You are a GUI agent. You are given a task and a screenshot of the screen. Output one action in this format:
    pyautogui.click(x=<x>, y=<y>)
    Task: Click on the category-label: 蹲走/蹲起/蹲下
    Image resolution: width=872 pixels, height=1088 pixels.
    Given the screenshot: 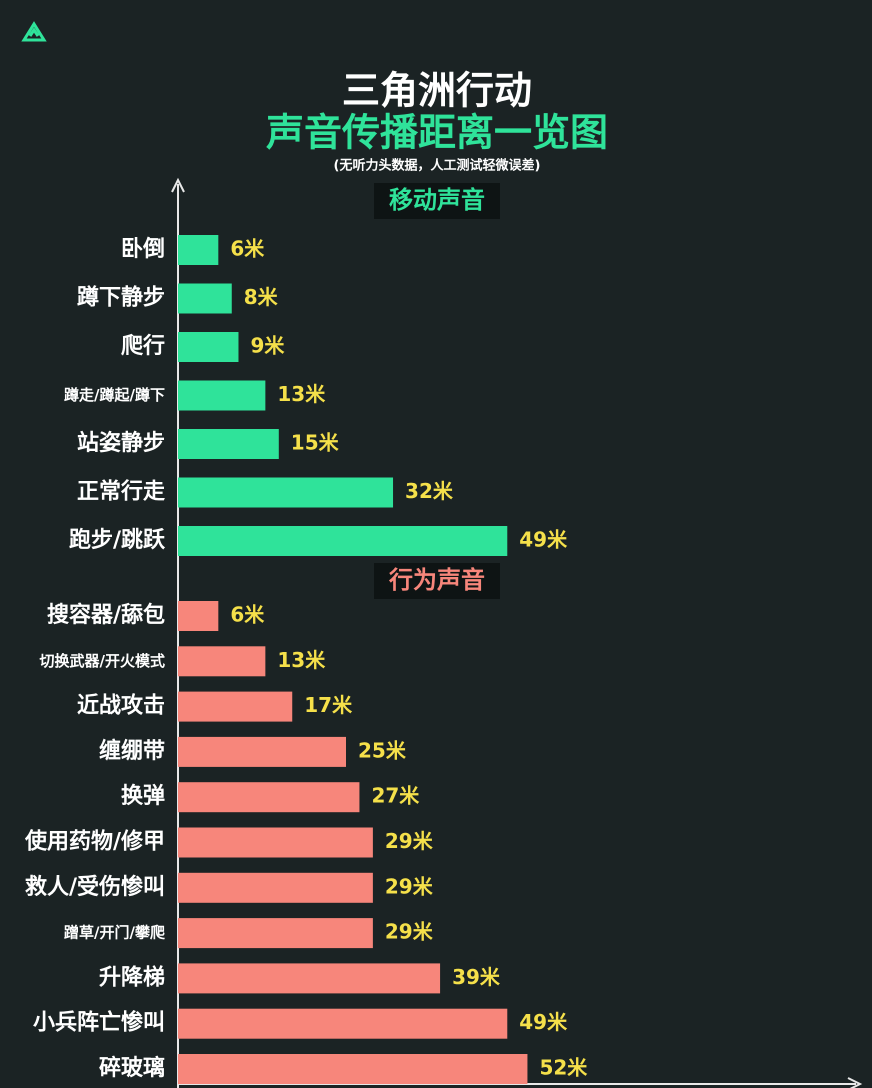 What is the action you would take?
    pyautogui.click(x=114, y=395)
    